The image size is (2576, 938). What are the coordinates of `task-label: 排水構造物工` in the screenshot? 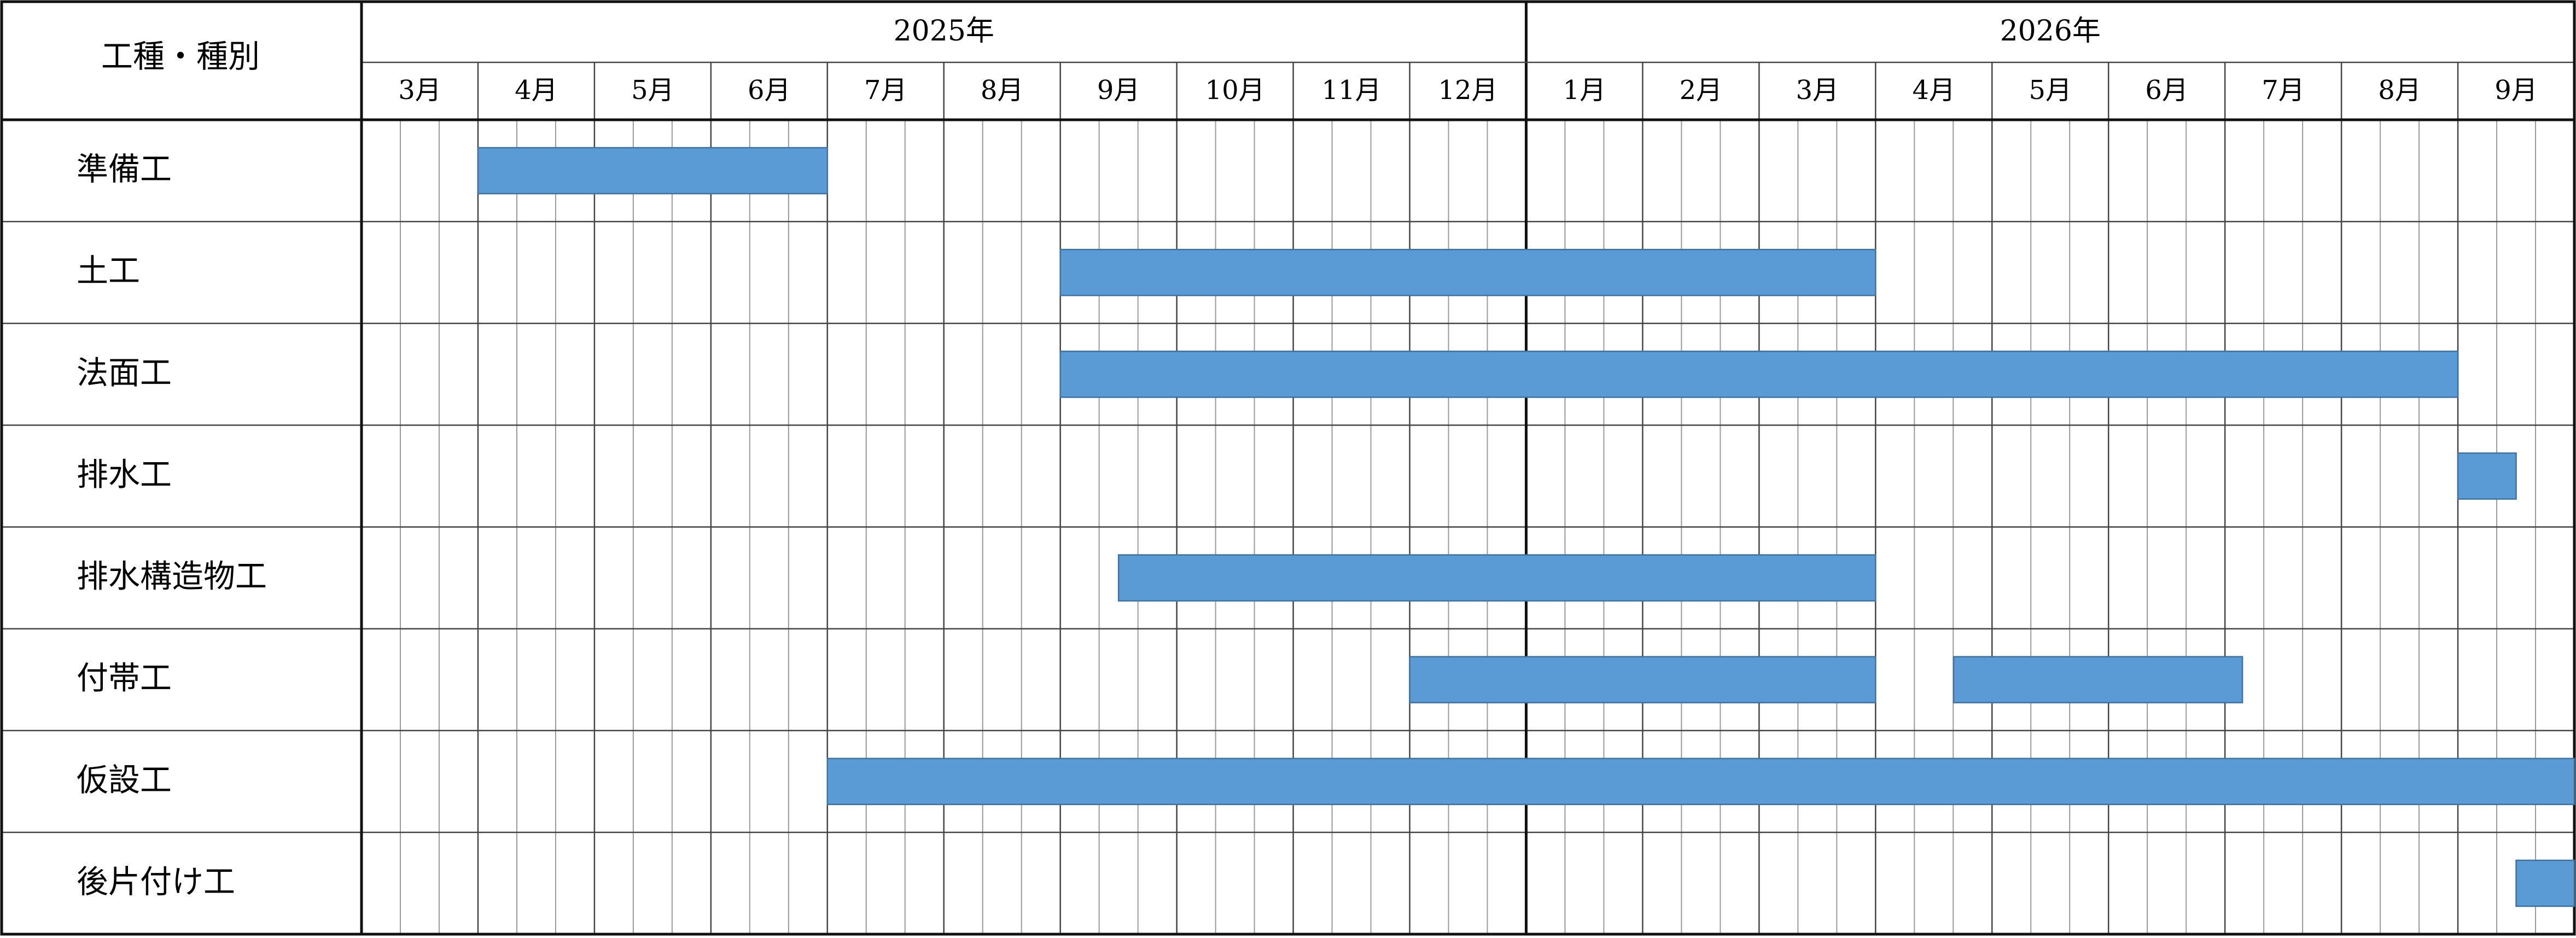 It's located at (172, 576).